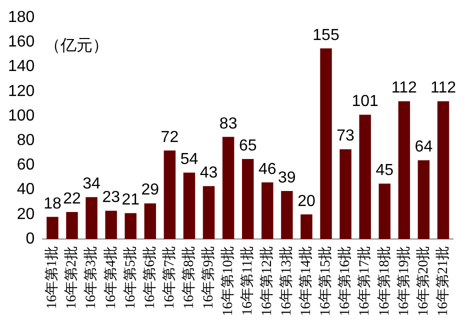 Image resolution: width=465 pixels, height=320 pixels. What do you see at coordinates (21, 42) in the screenshot?
I see `y-tick-label: 160` at bounding box center [21, 42].